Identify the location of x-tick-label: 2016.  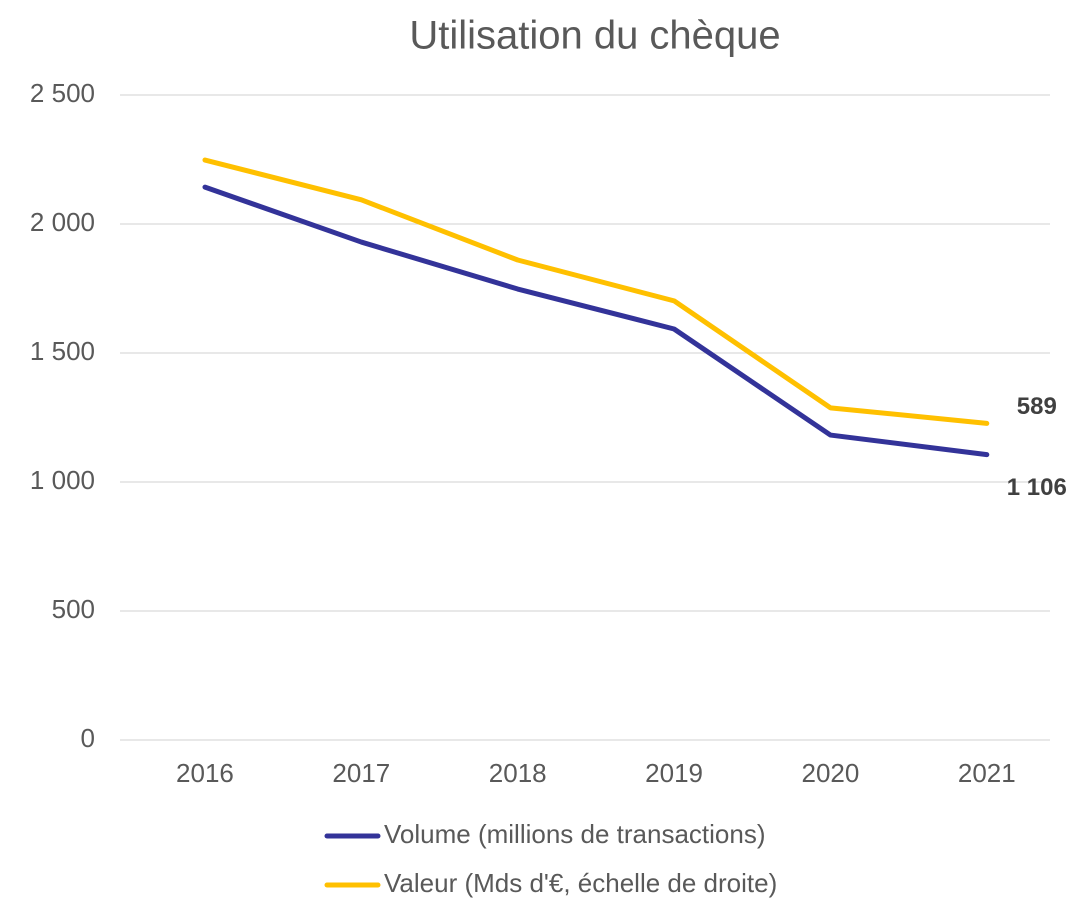
(205, 773).